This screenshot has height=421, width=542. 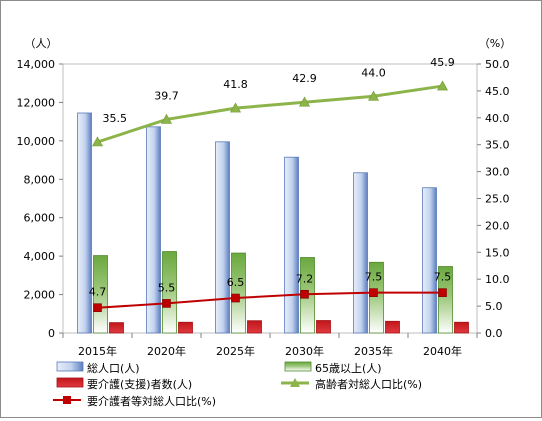 What do you see at coordinates (40, 256) in the screenshot?
I see `left-axis-tick-label: 4,000` at bounding box center [40, 256].